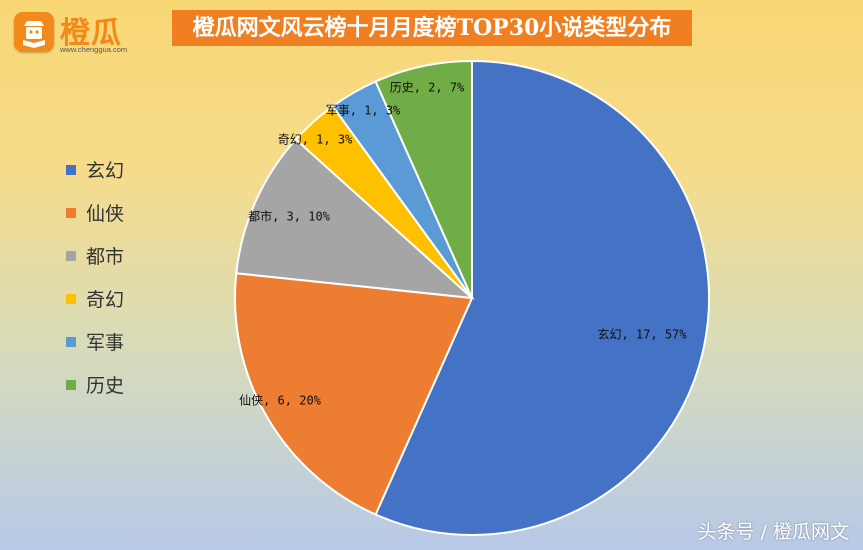  I want to click on logo-badge-icon, so click(34, 32).